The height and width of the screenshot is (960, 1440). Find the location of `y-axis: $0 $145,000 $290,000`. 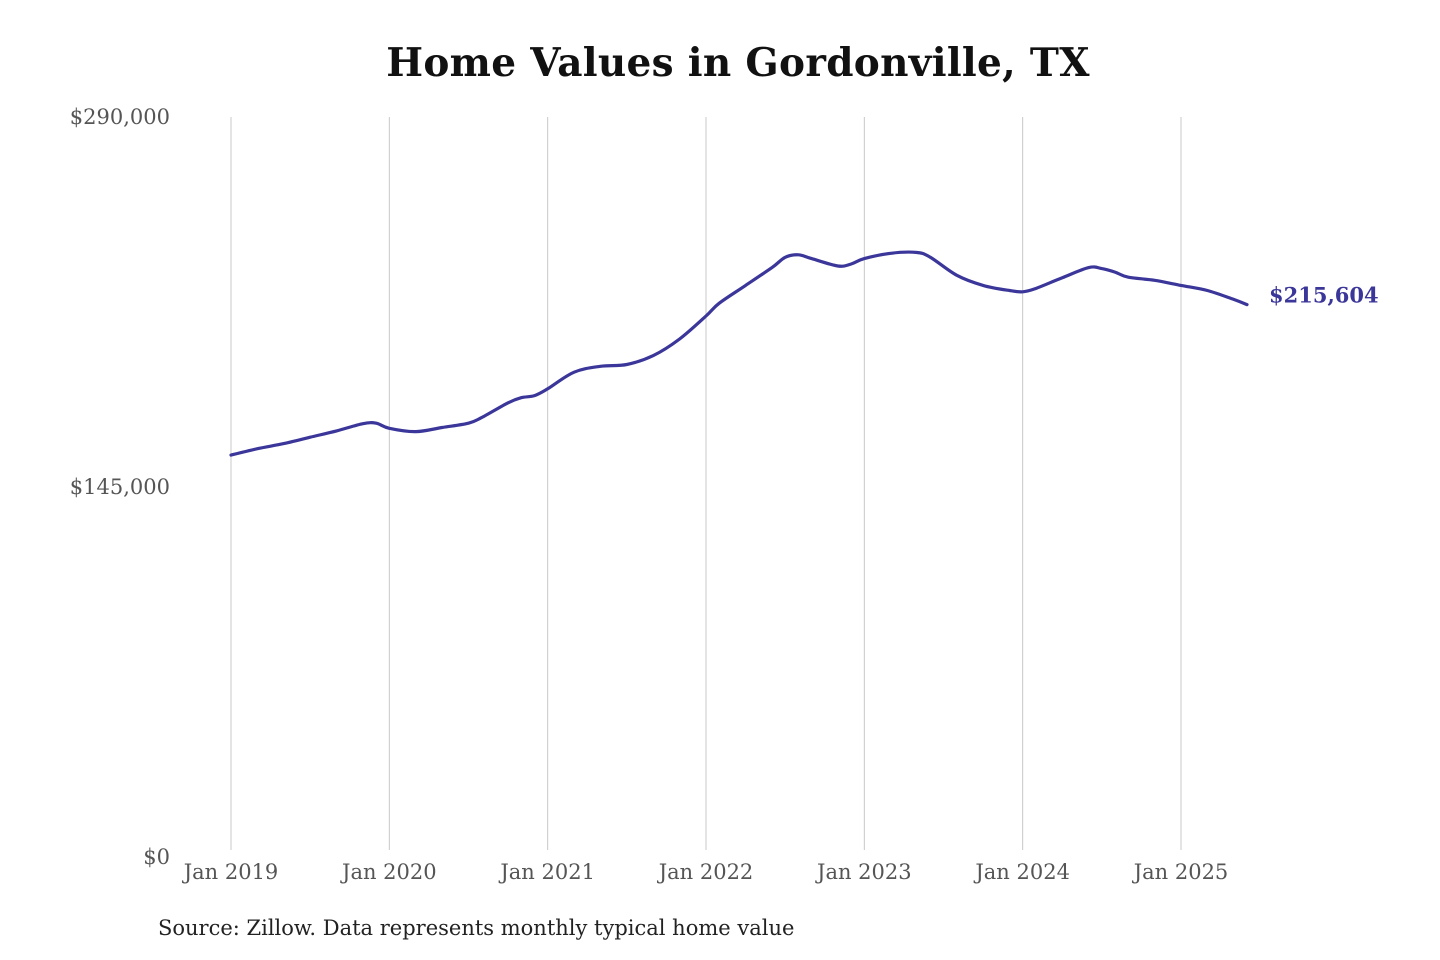

y-axis: $0 $145,000 $290,000 is located at coordinates (120, 487).